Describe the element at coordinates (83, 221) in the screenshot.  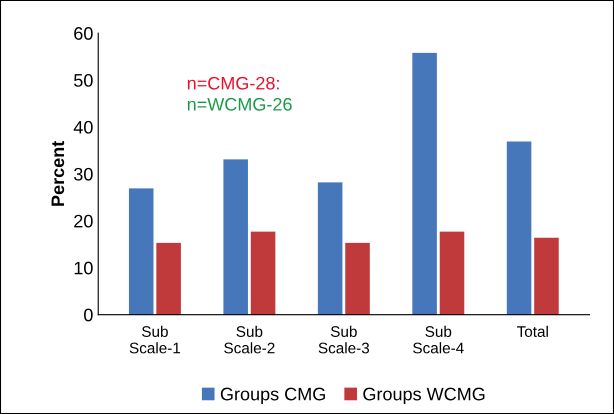
I see `y-tick-label: 20` at that location.